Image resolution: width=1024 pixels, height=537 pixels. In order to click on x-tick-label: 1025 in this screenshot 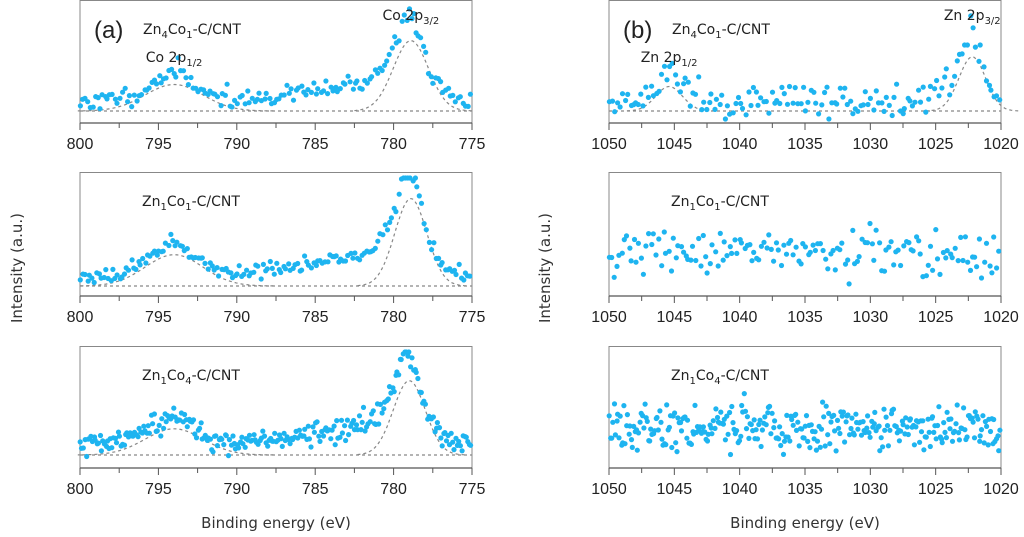, I will do `click(936, 144)`.